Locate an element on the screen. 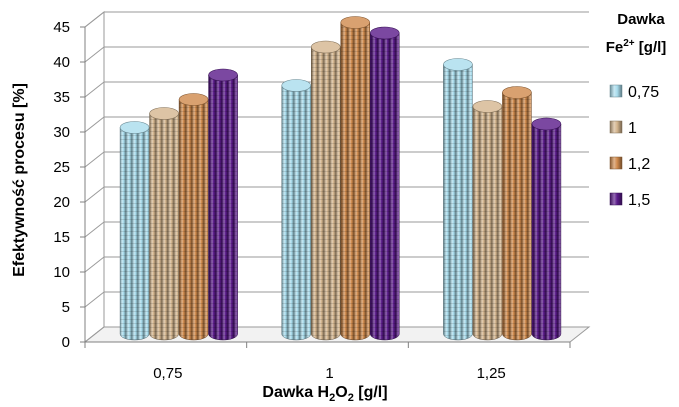  y-tick-label: 10 is located at coordinates (61, 272).